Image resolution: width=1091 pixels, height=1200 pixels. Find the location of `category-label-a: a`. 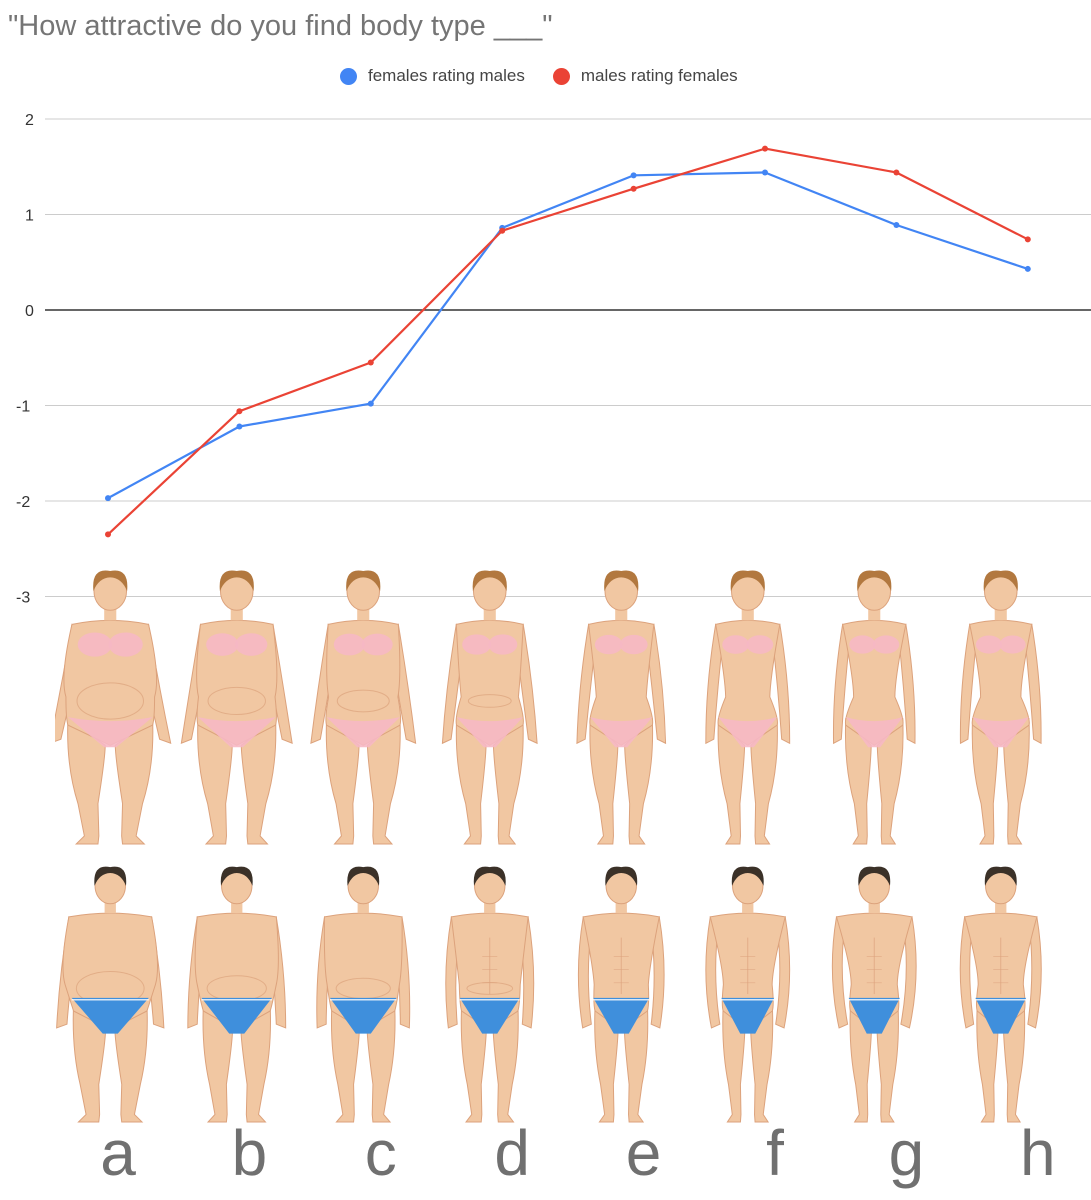

category-label-a: a is located at coordinates (118, 1153).